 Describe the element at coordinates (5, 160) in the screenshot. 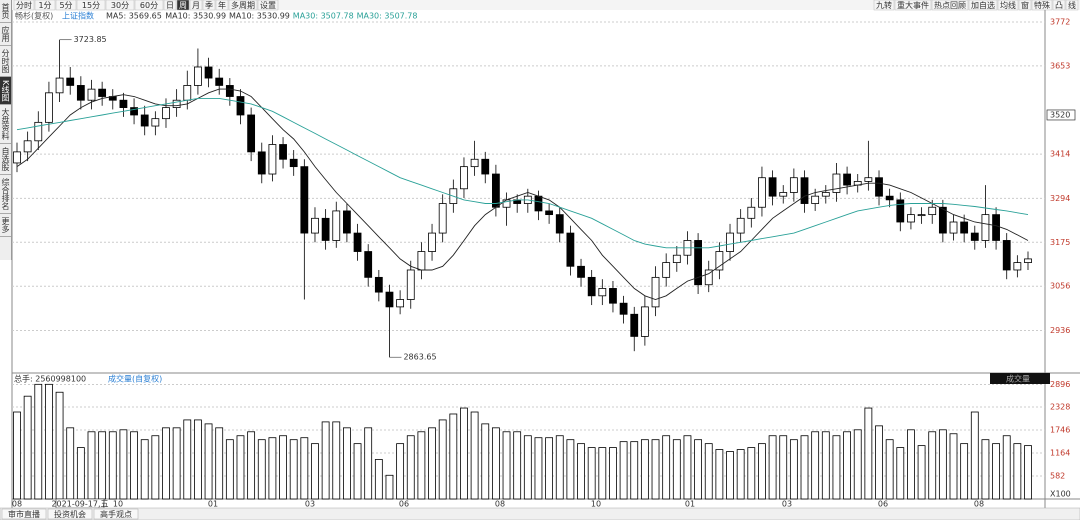

I see `side-tab: 自选股` at that location.